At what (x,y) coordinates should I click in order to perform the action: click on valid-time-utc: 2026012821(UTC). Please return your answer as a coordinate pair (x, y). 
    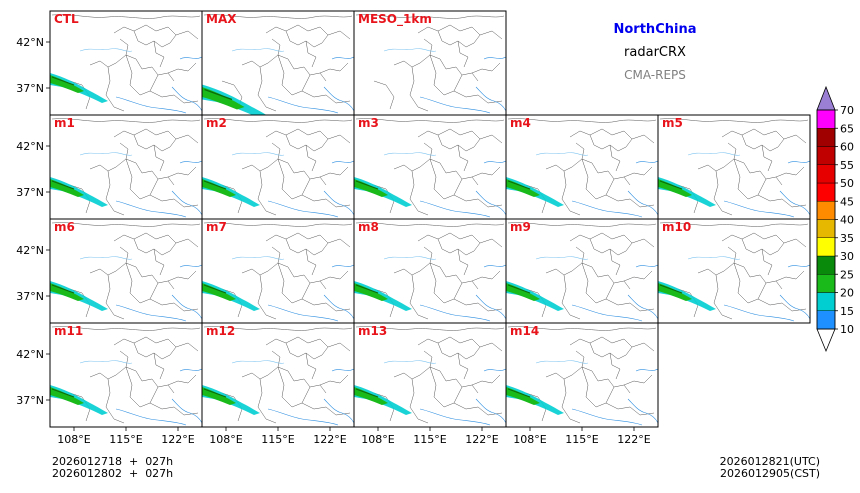
    Looking at the image, I should click on (769, 461).